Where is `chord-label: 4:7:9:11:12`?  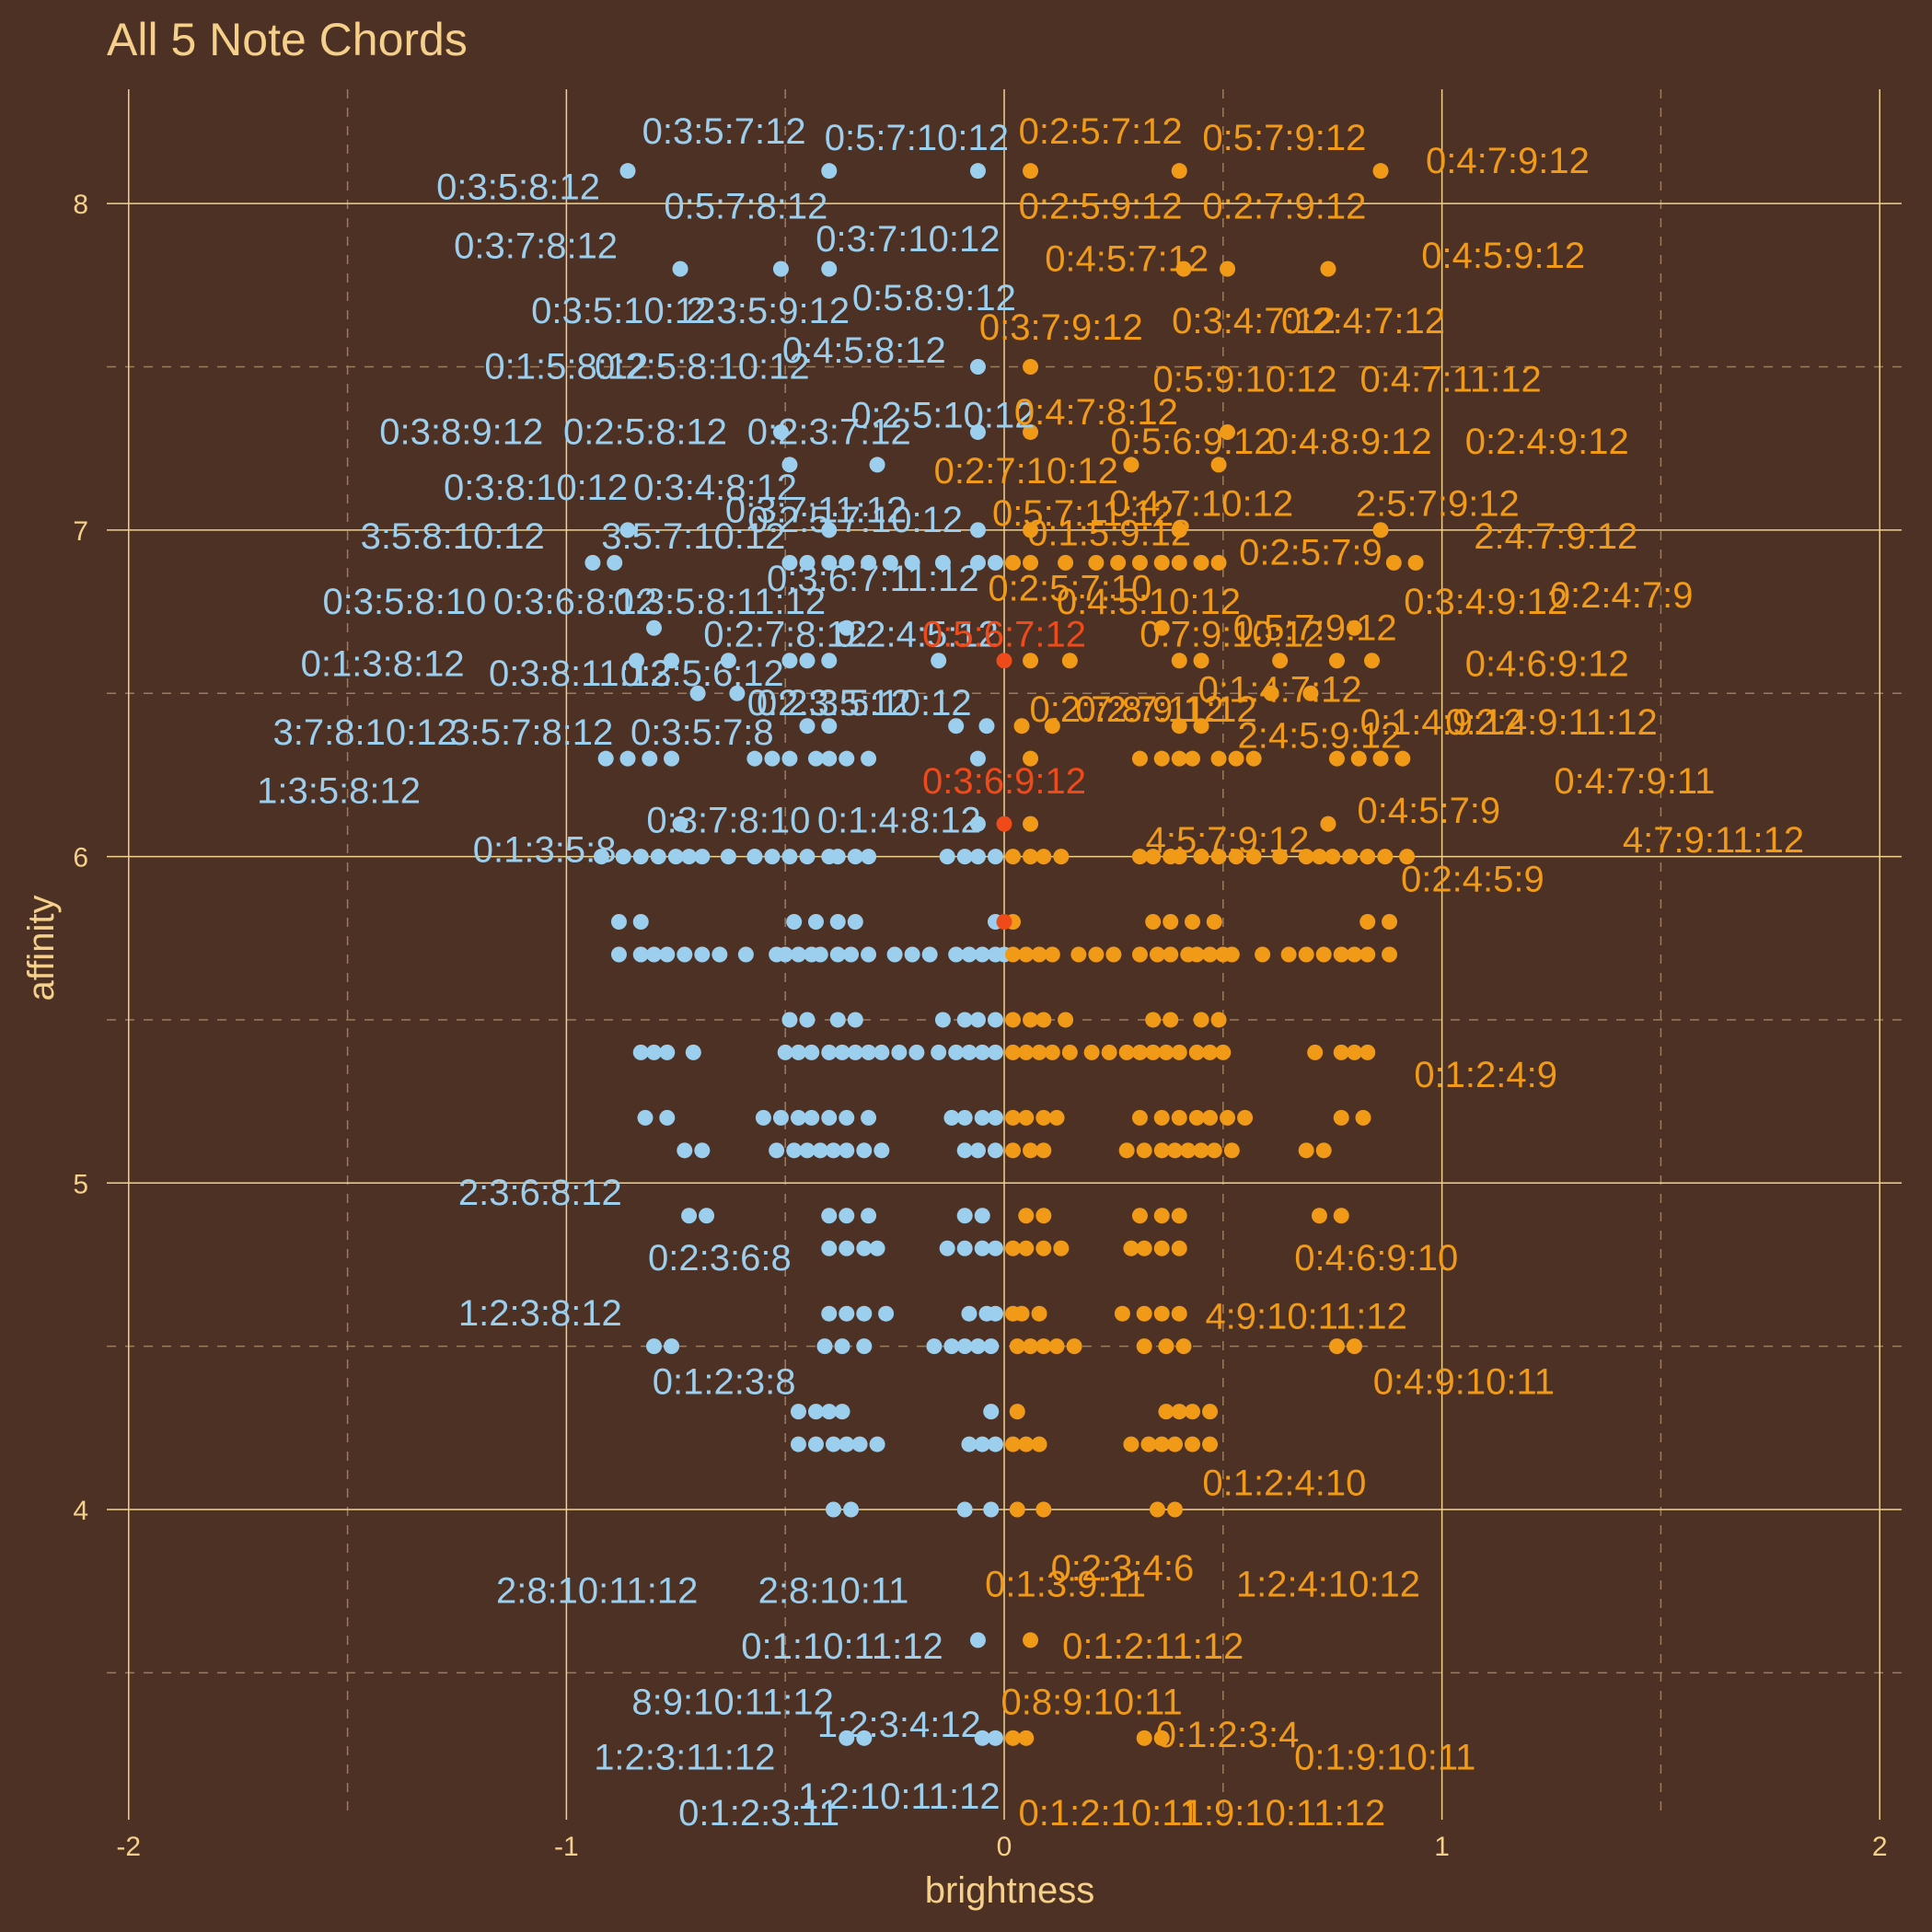 chord-label: 4:7:9:11:12 is located at coordinates (1714, 841).